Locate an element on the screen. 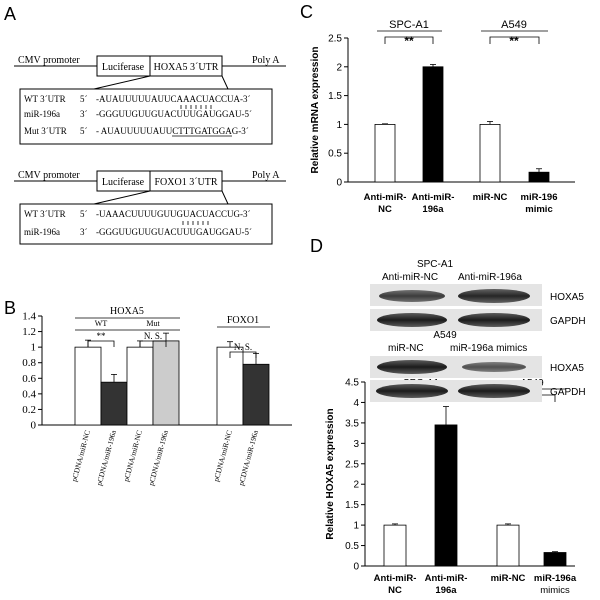  significance-label: ** is located at coordinates (409, 41).